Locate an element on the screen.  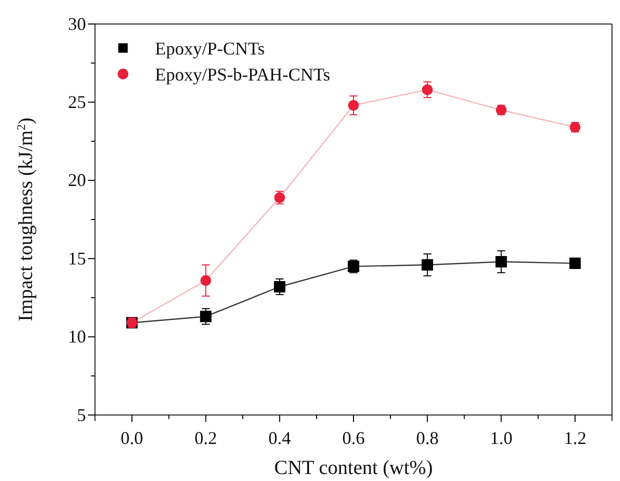
y-tick-label: 25 is located at coordinates (77, 102).